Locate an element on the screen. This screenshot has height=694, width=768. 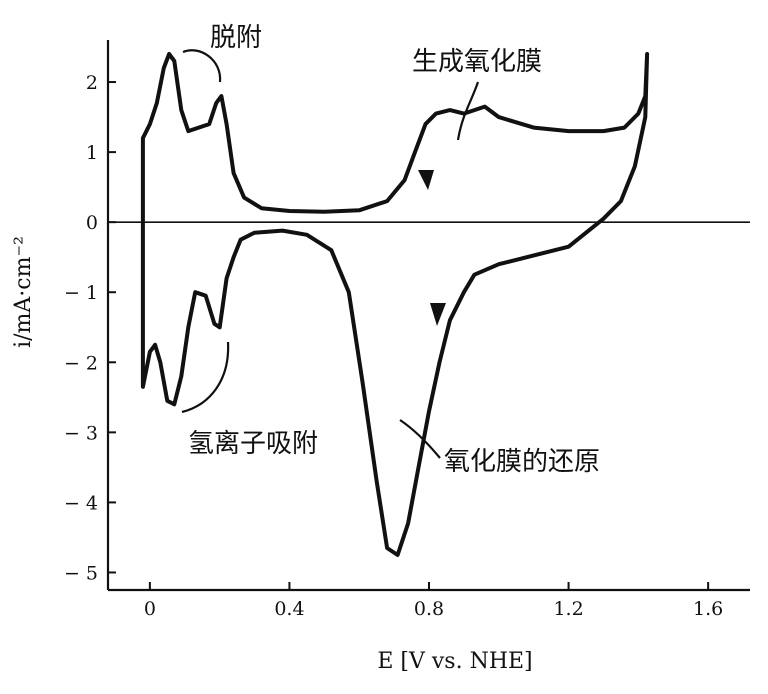
x-axis-label: E [V vs. NHE] is located at coordinates (454, 661).